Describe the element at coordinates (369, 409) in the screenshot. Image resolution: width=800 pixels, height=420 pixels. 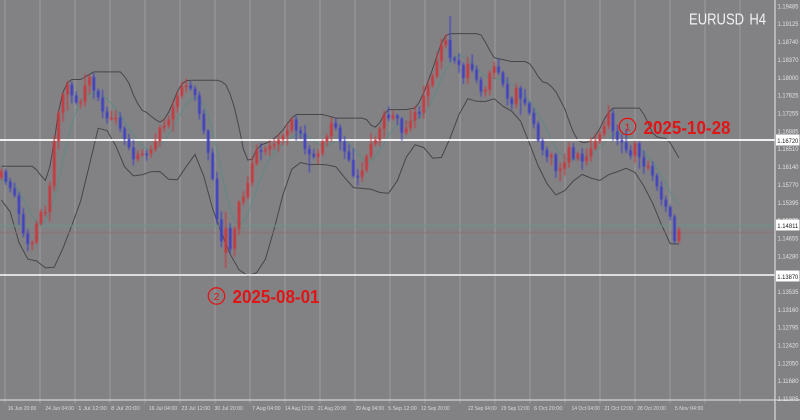
I see `svg-text: 29 Aug 04:00` at that location.